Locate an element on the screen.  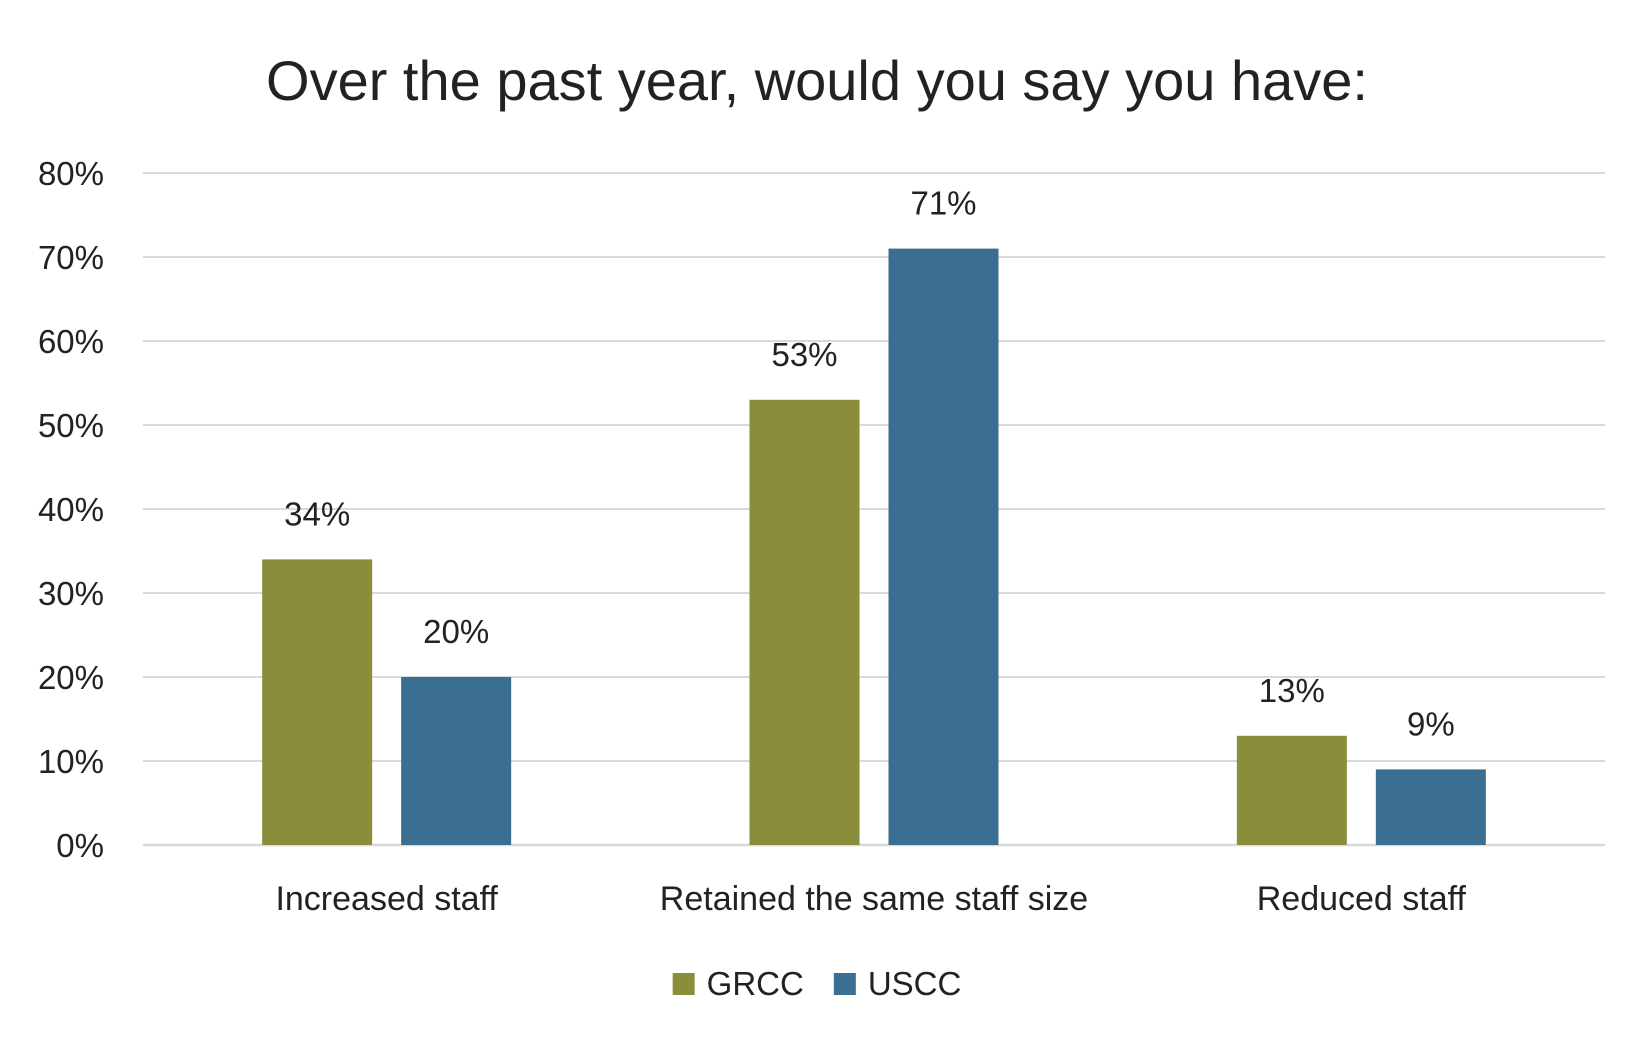
legend-swatch-uscc is located at coordinates (844, 984).